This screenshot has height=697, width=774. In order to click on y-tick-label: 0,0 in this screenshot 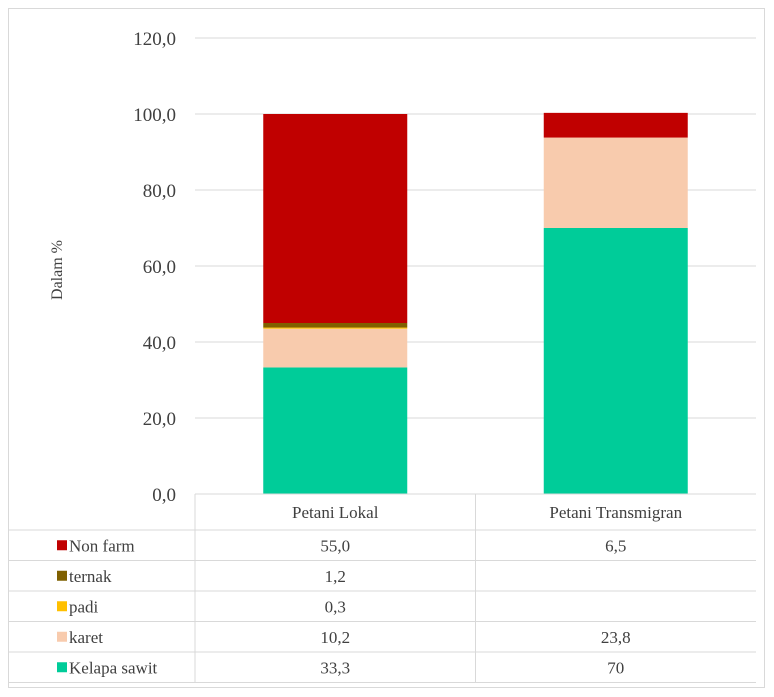, I will do `click(164, 495)`.